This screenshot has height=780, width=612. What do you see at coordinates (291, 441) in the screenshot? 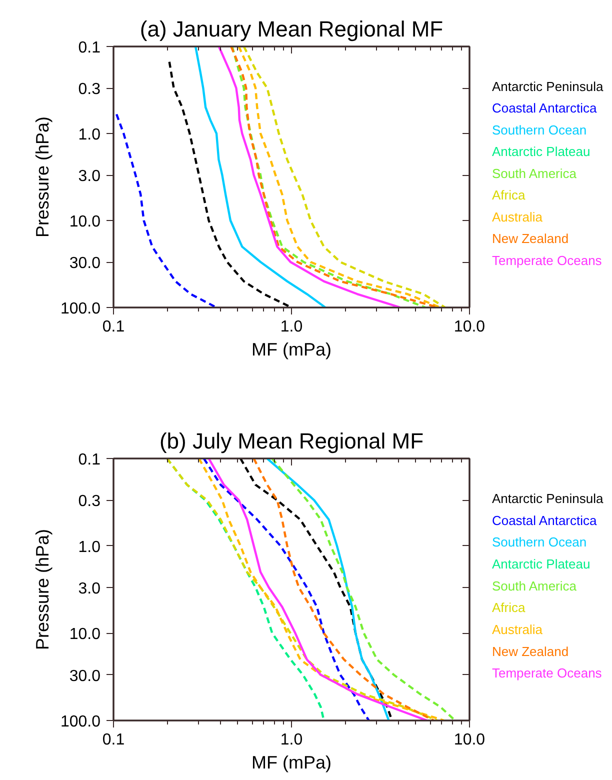
I see `chart-title: (b) July Mean Regional MF` at bounding box center [291, 441].